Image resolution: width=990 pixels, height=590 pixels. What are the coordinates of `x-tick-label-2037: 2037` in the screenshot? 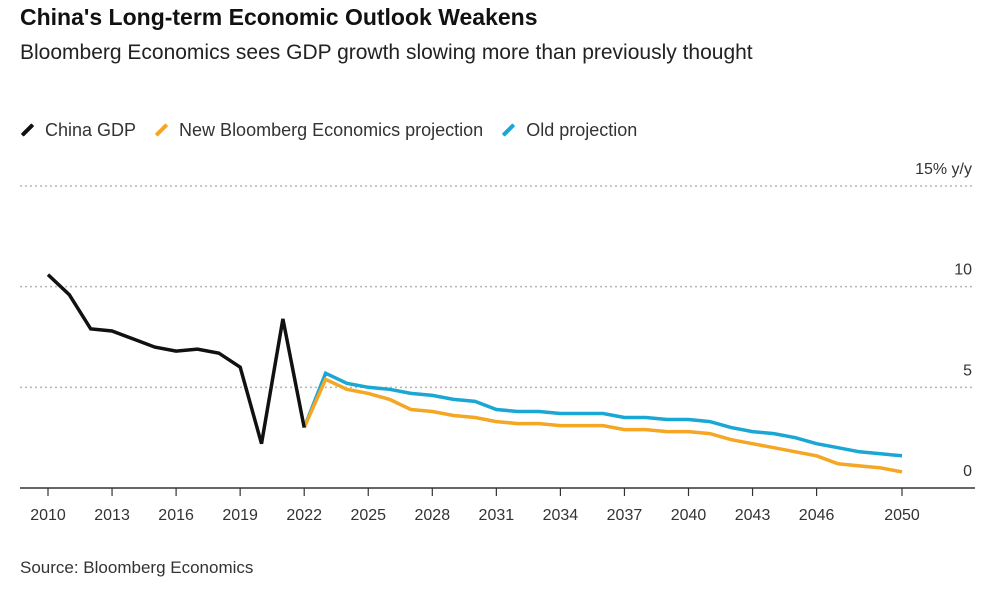 It's located at (625, 515).